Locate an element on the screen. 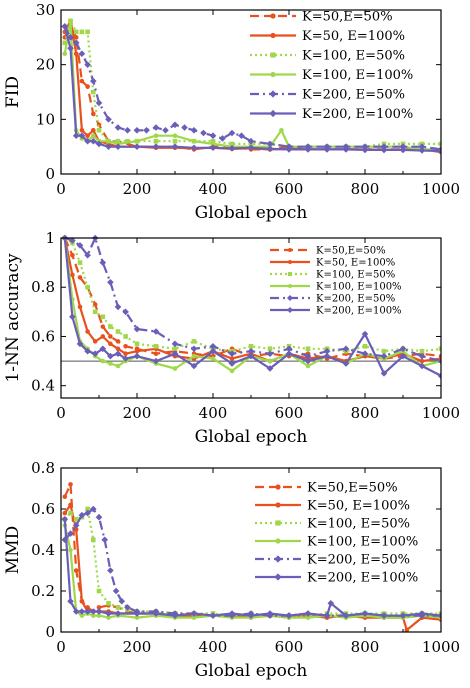 This screenshot has width=470, height=688. x-tick-label: 1000 is located at coordinates (441, 189).